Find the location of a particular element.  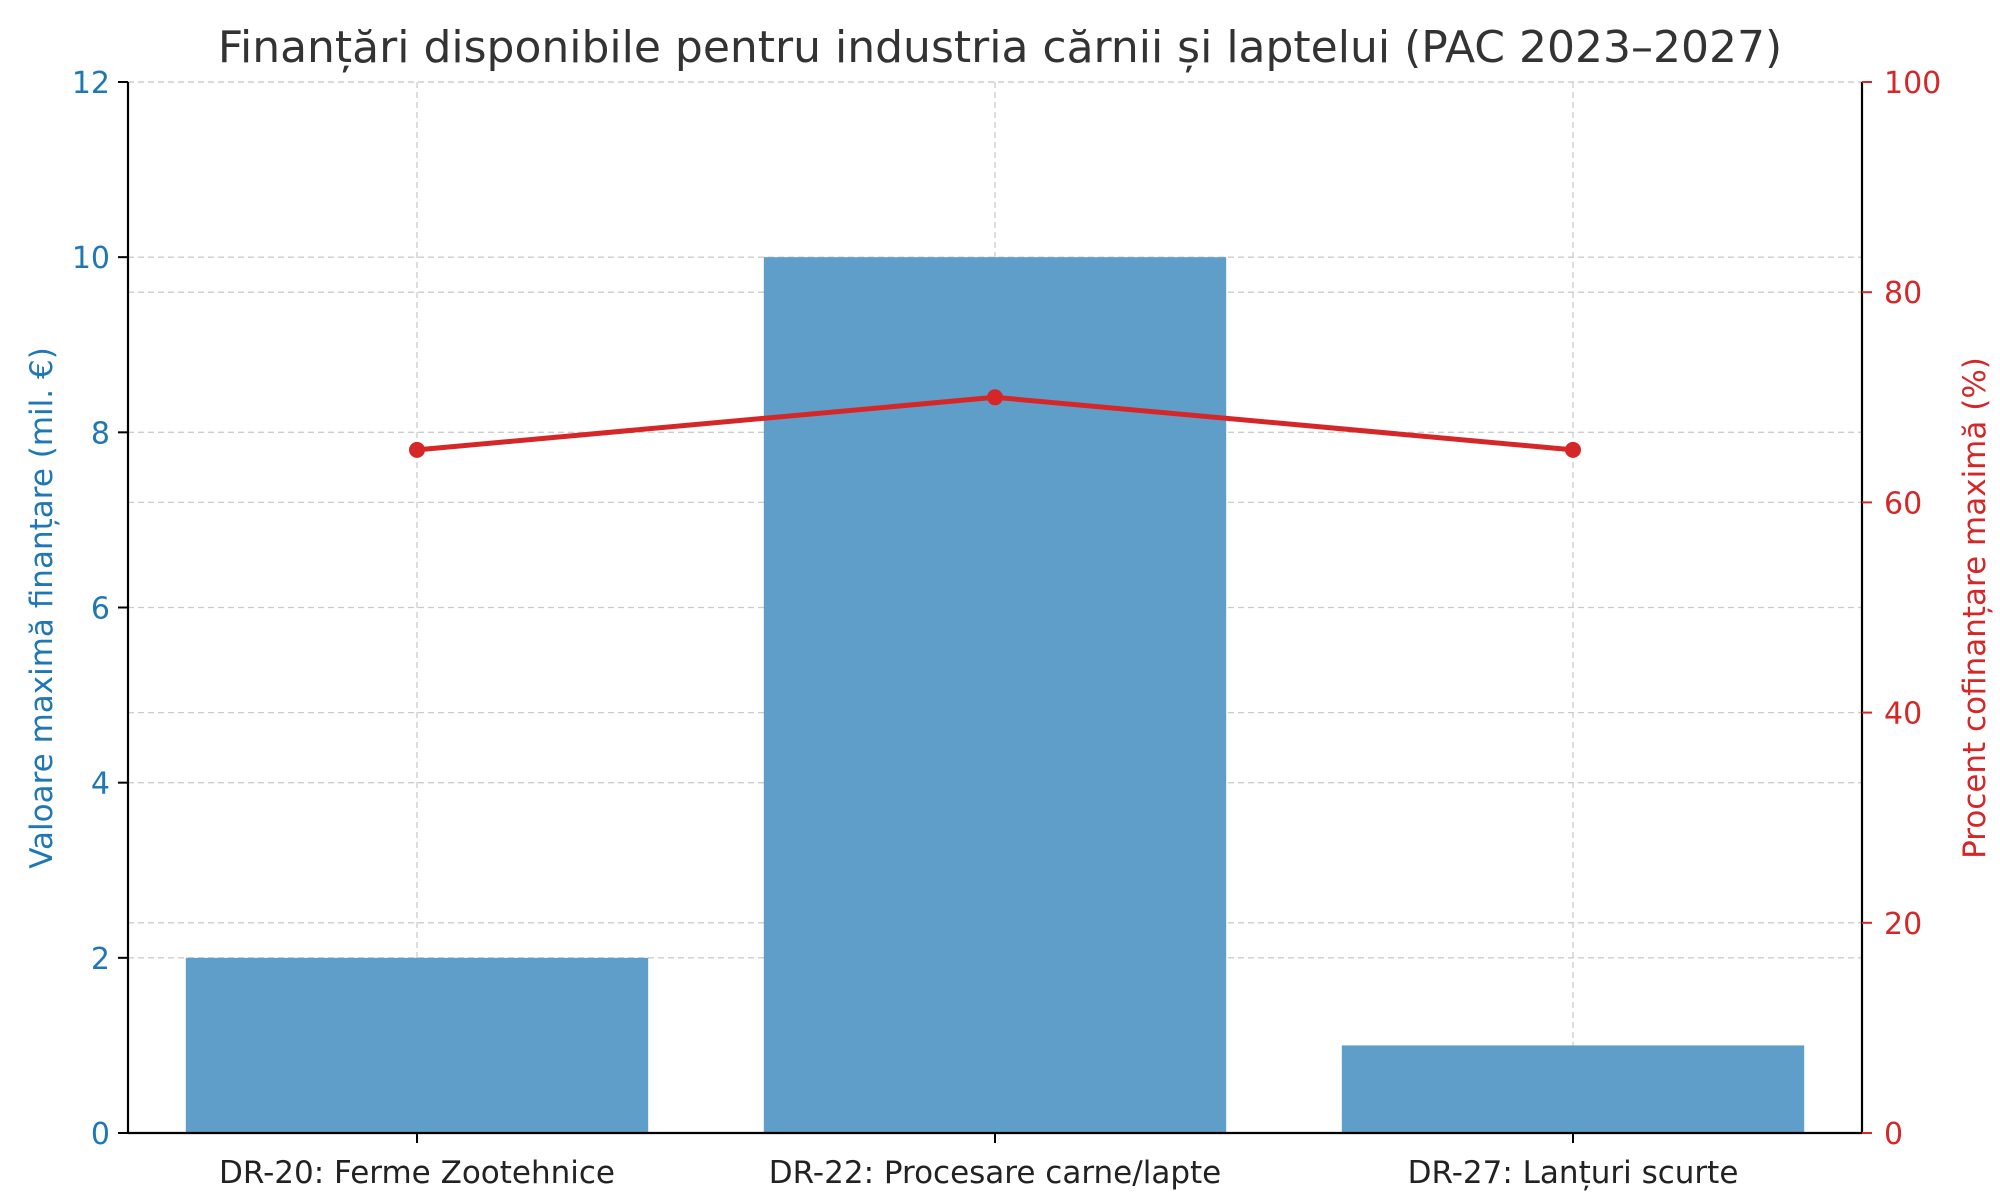

x-tick-label: DR-27: Lanțuri scurte is located at coordinates (1573, 1173).